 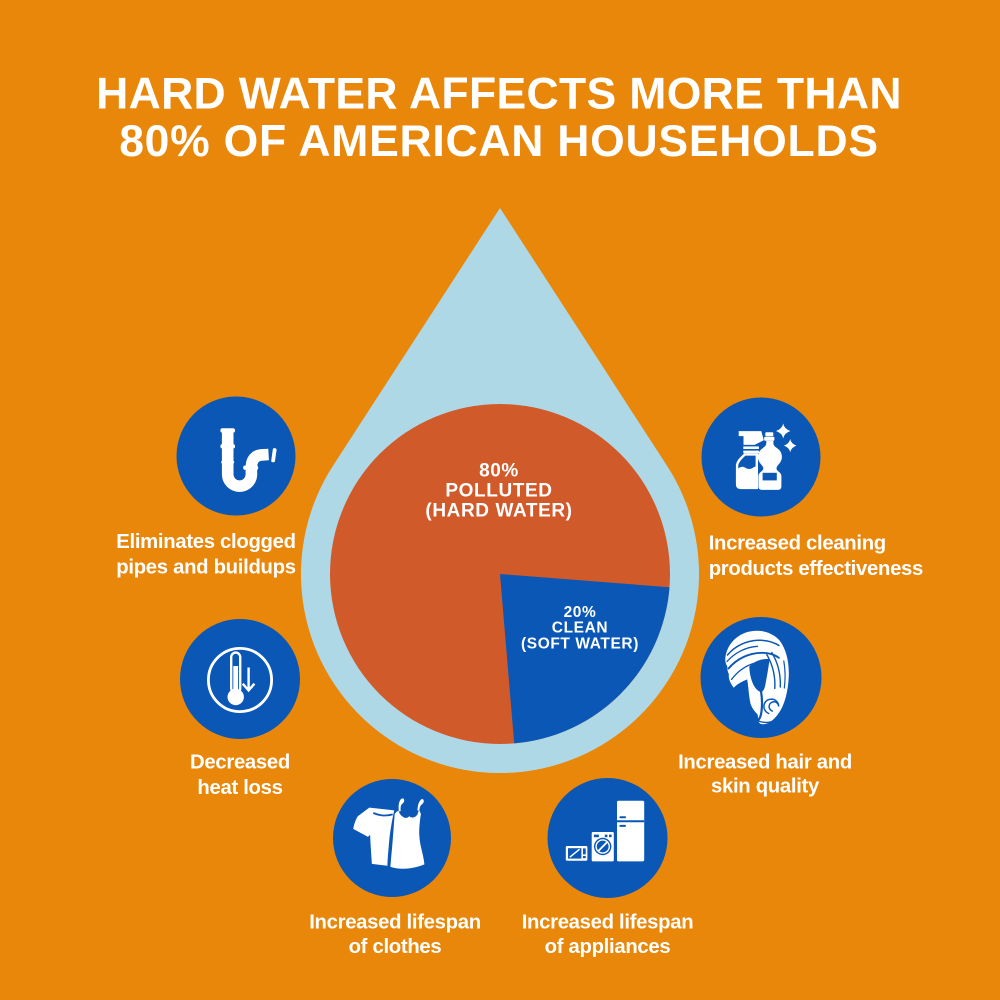 What do you see at coordinates (498, 511) in the screenshot?
I see `svg-text: (HARD WATER)` at bounding box center [498, 511].